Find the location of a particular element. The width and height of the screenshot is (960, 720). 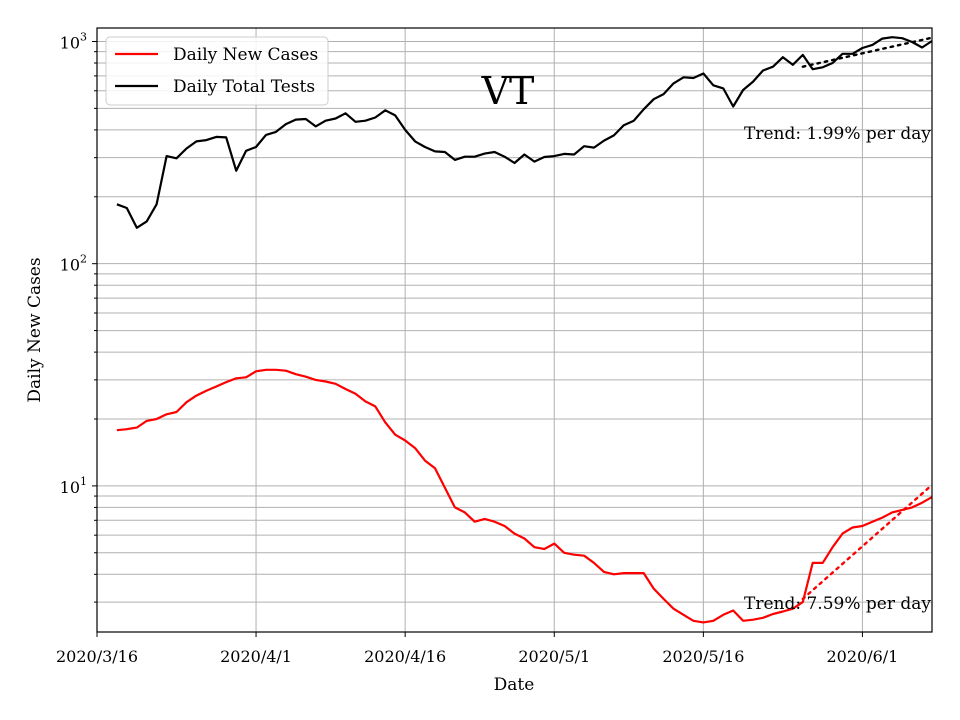

y-axis-label: Daily New Cases is located at coordinates (35, 329).